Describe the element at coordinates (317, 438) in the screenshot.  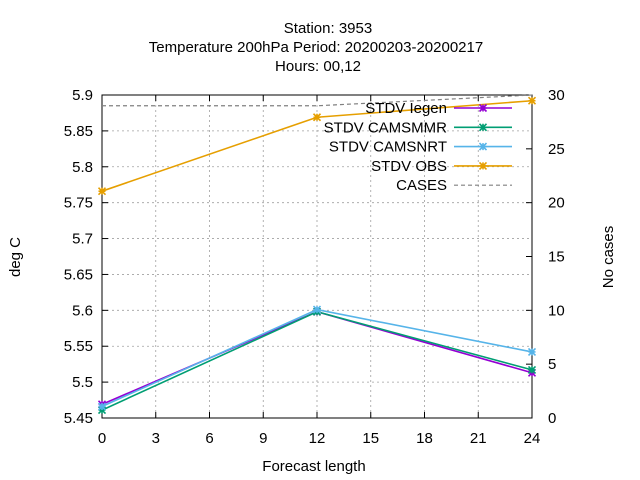
I see `x-tick-label: 12` at that location.